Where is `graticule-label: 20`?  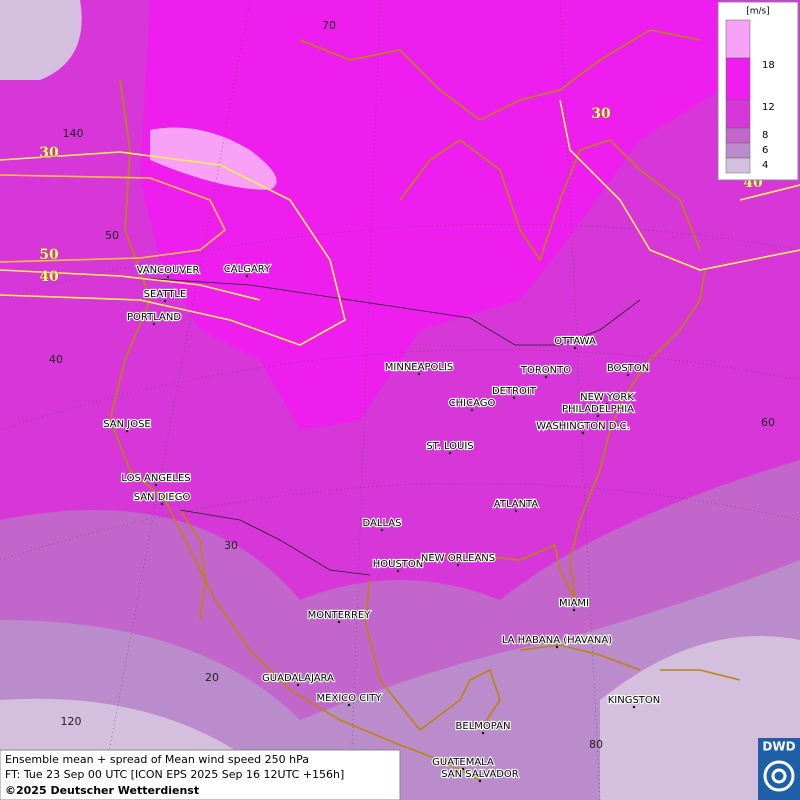
graticule-label: 20 is located at coordinates (212, 677).